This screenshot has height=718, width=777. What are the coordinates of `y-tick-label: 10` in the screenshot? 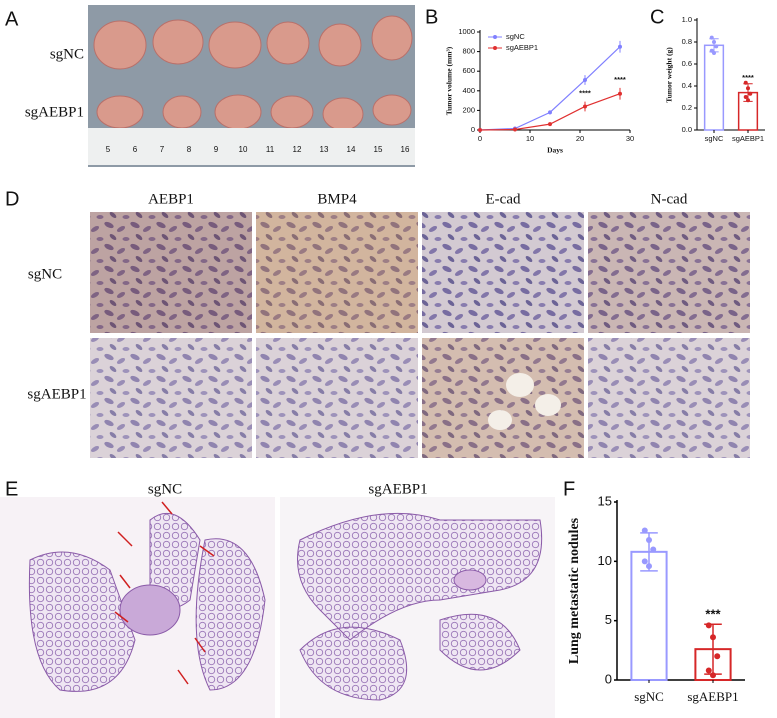 It's located at (605, 560).